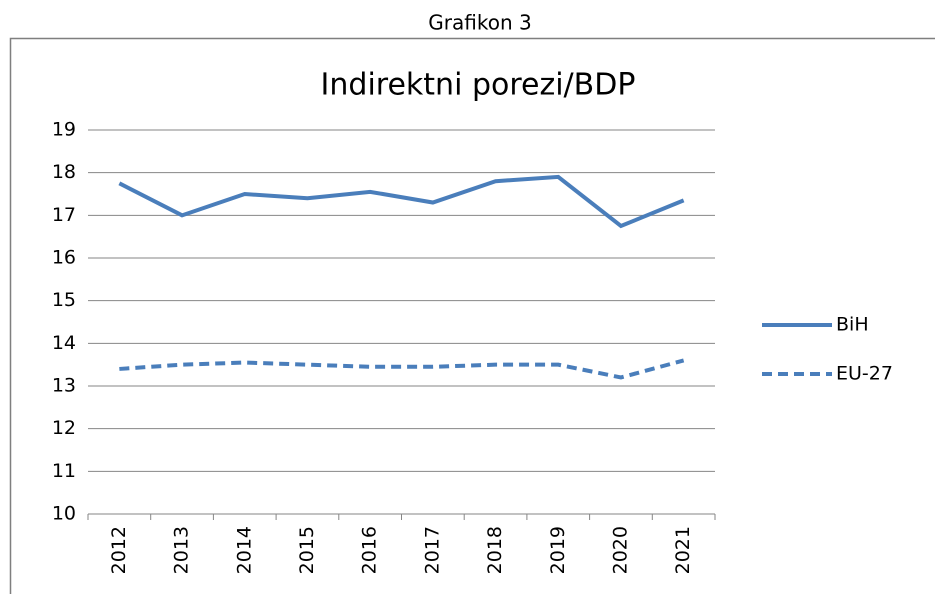 Image resolution: width=935 pixels, height=594 pixels. What do you see at coordinates (119, 550) in the screenshot?
I see `x-tick-label: 2012` at bounding box center [119, 550].